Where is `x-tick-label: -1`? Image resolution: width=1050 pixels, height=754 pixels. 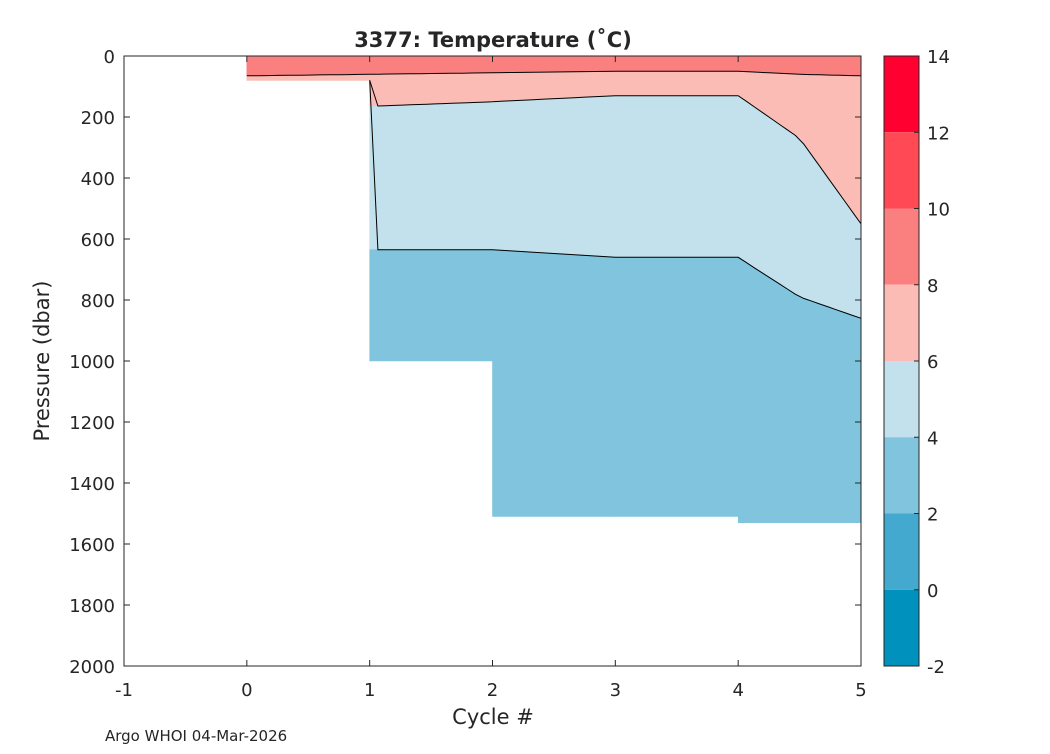
x-tick-label: -1 is located at coordinates (124, 690).